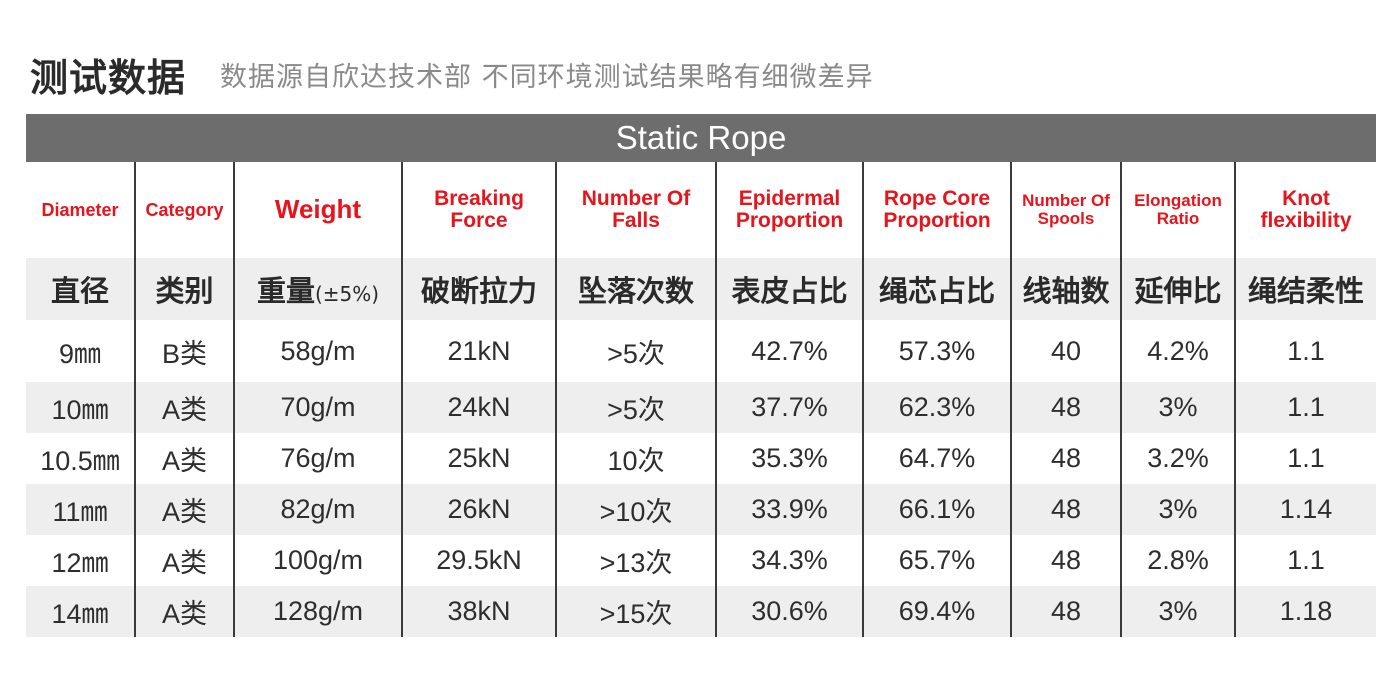  I want to click on chinese-header-cell: 表皮占比, so click(789, 289).